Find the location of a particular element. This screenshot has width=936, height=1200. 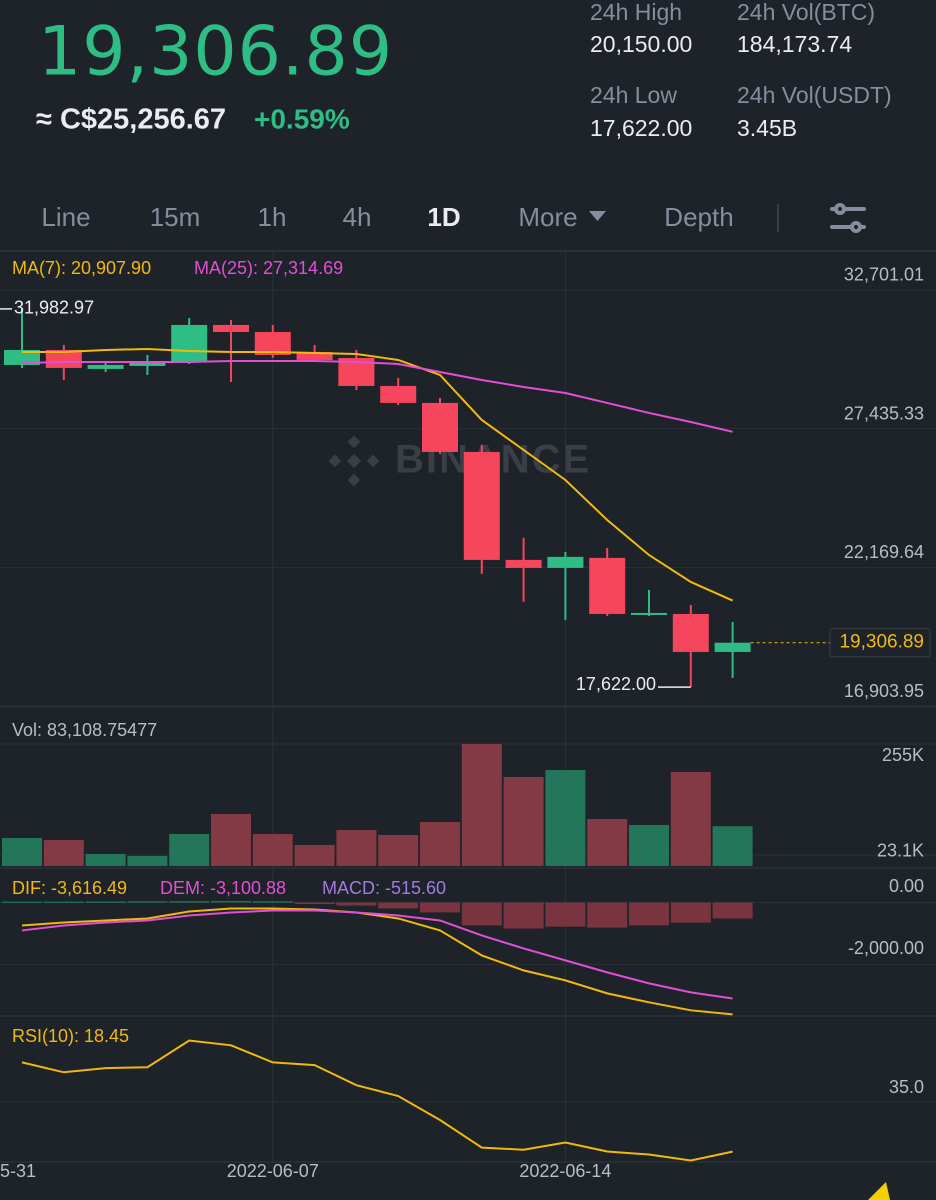

watermark-logo is located at coordinates (354, 461).